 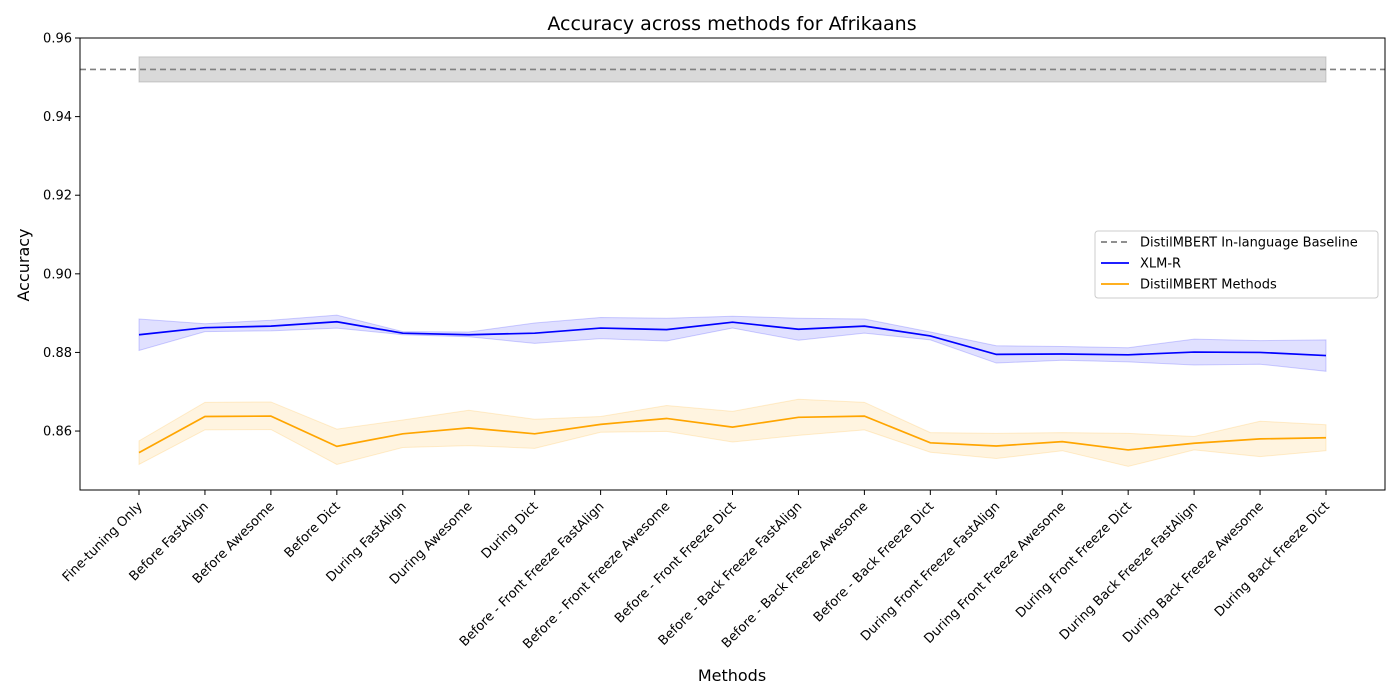 I want to click on legend-box, so click(x=1236, y=264).